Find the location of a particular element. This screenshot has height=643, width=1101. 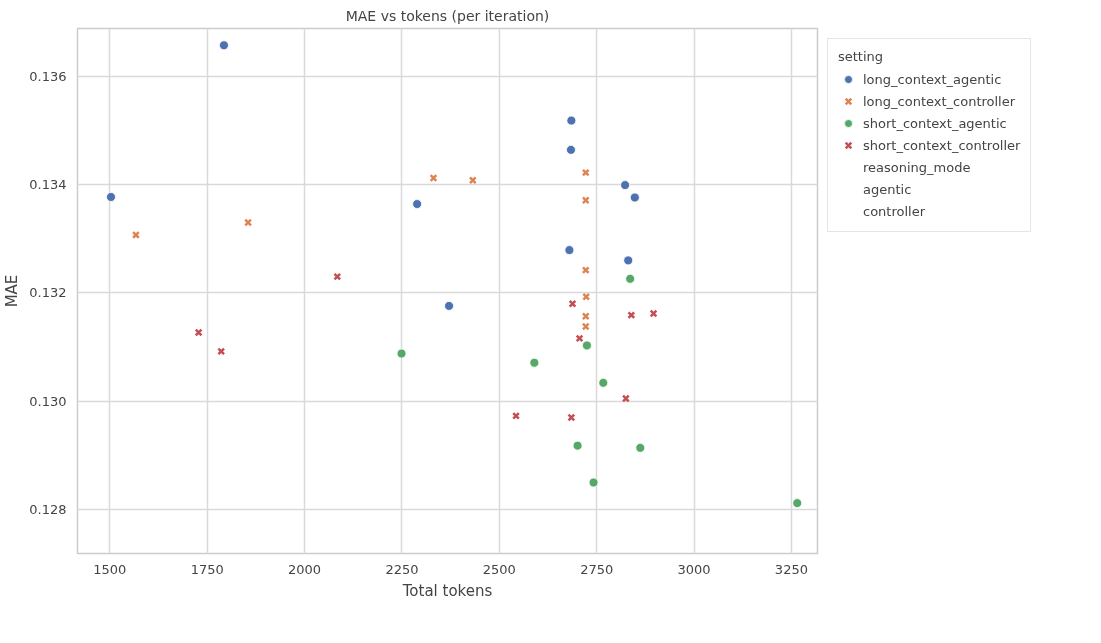

text: reasoning_mode is located at coordinates (917, 167).